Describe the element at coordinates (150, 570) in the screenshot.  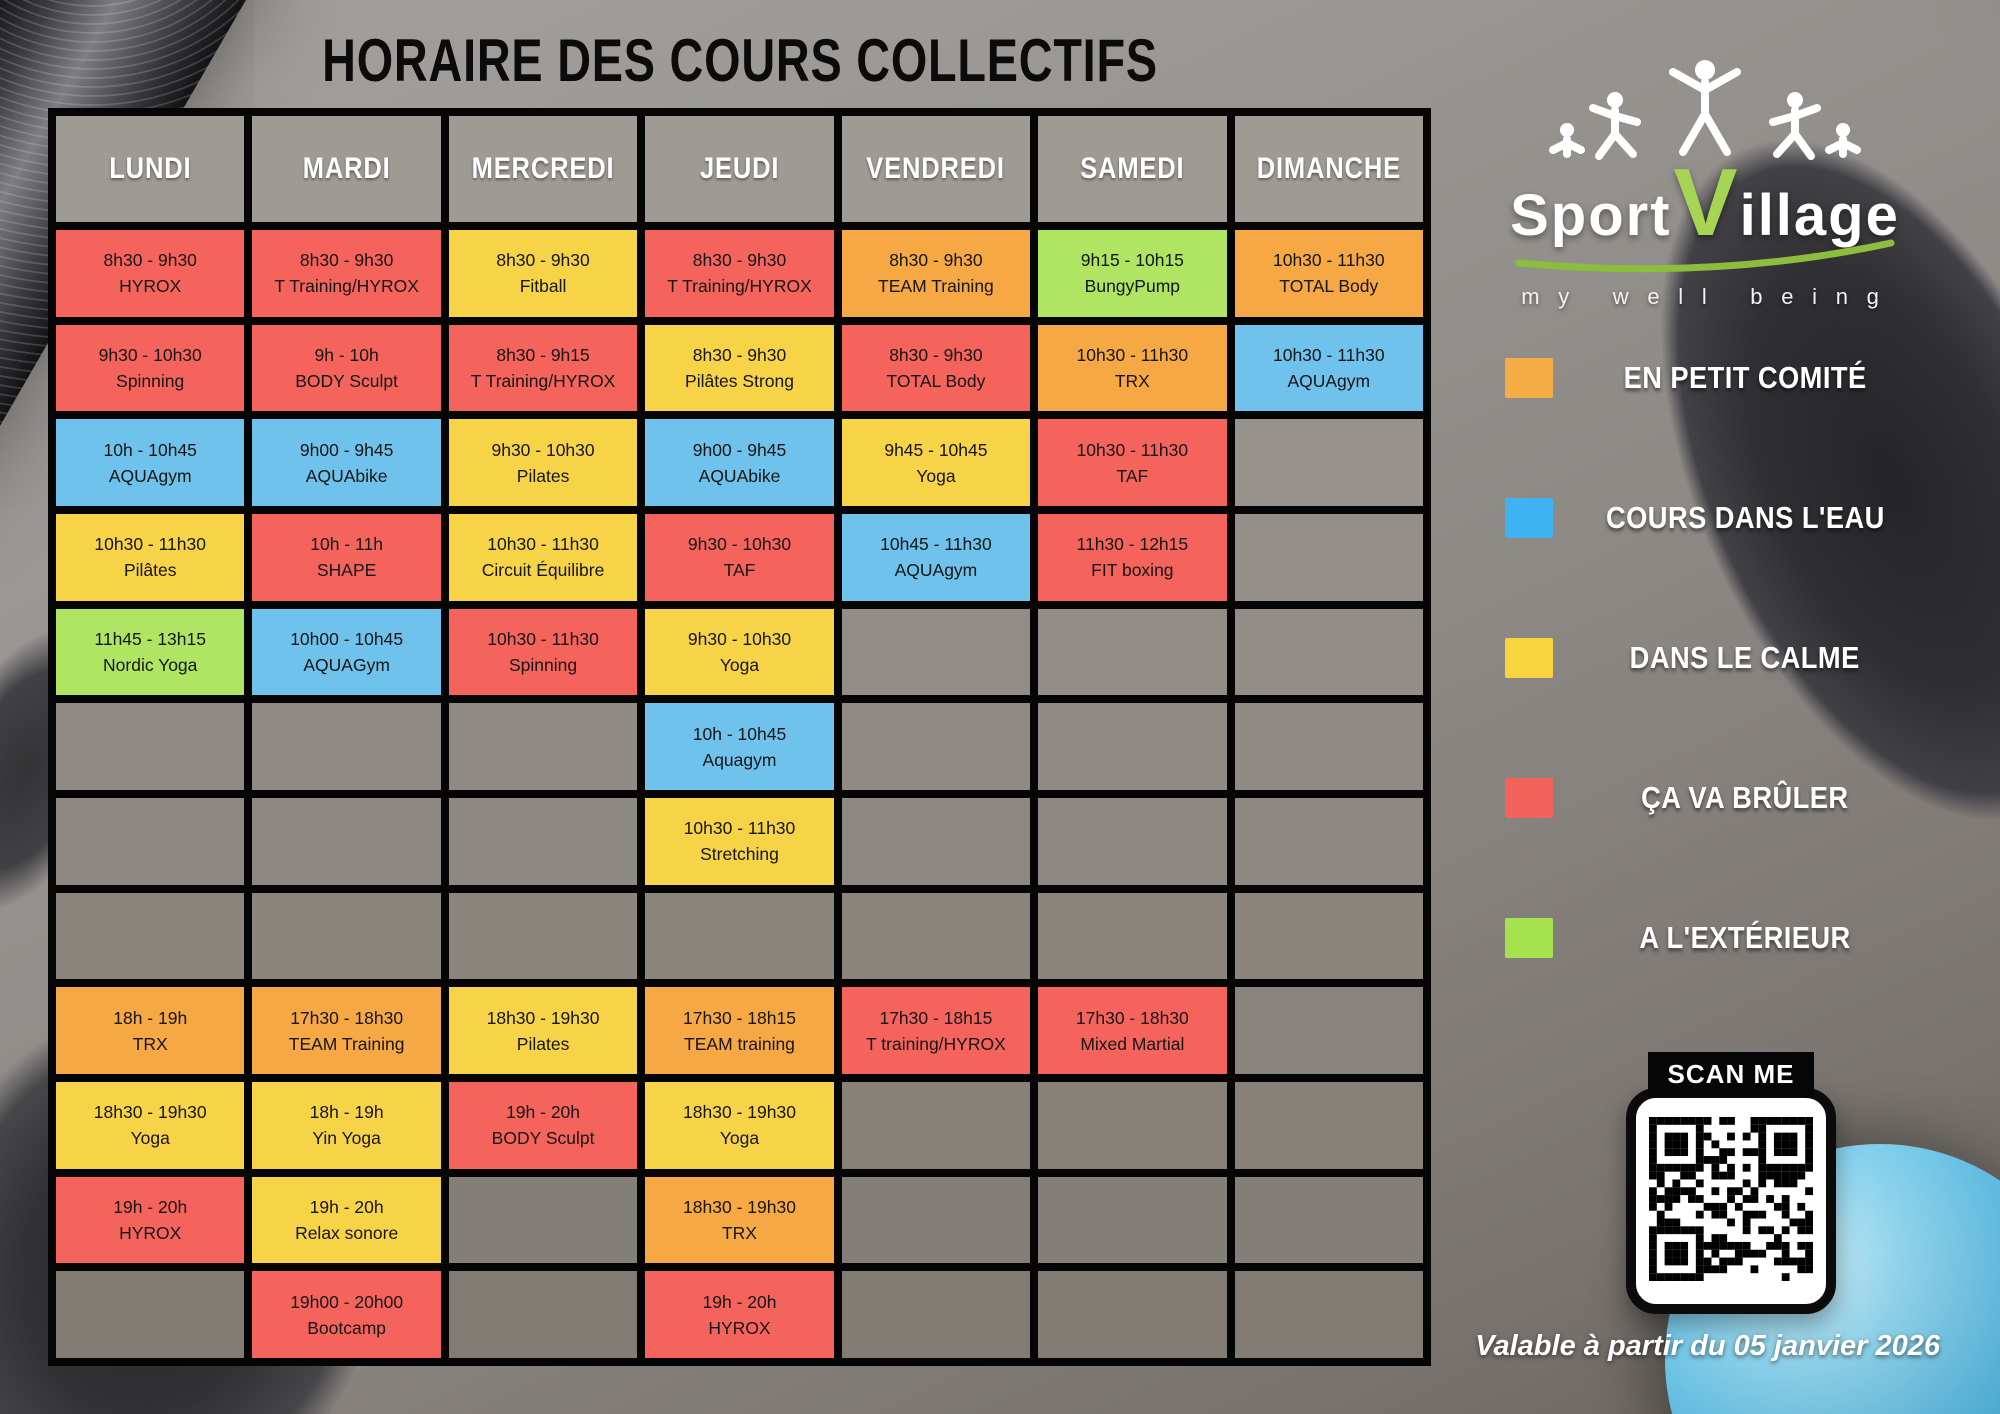
I see `cell-name: Pilâtes` at that location.